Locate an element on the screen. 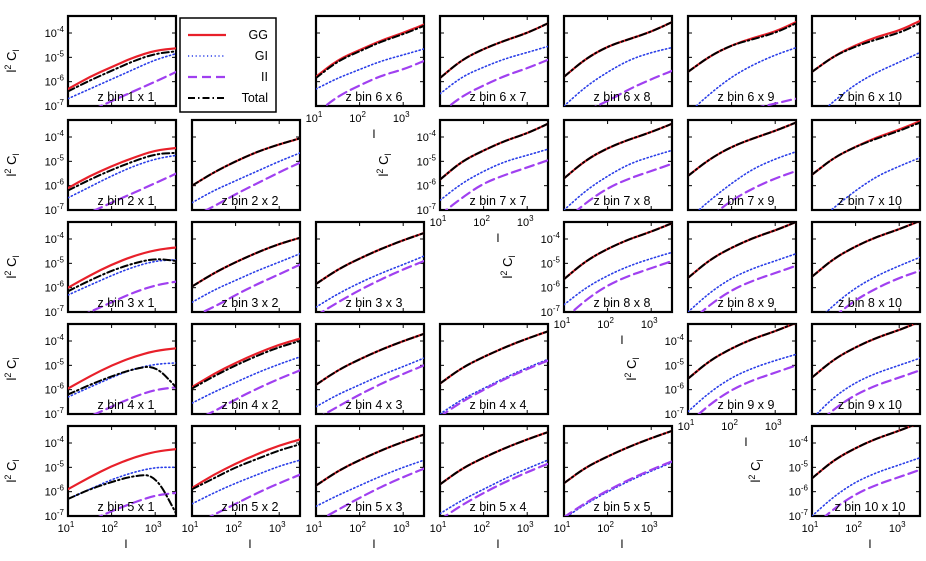 This screenshot has width=926, height=561. panel-label: z bin 6 x 10 is located at coordinates (870, 97).